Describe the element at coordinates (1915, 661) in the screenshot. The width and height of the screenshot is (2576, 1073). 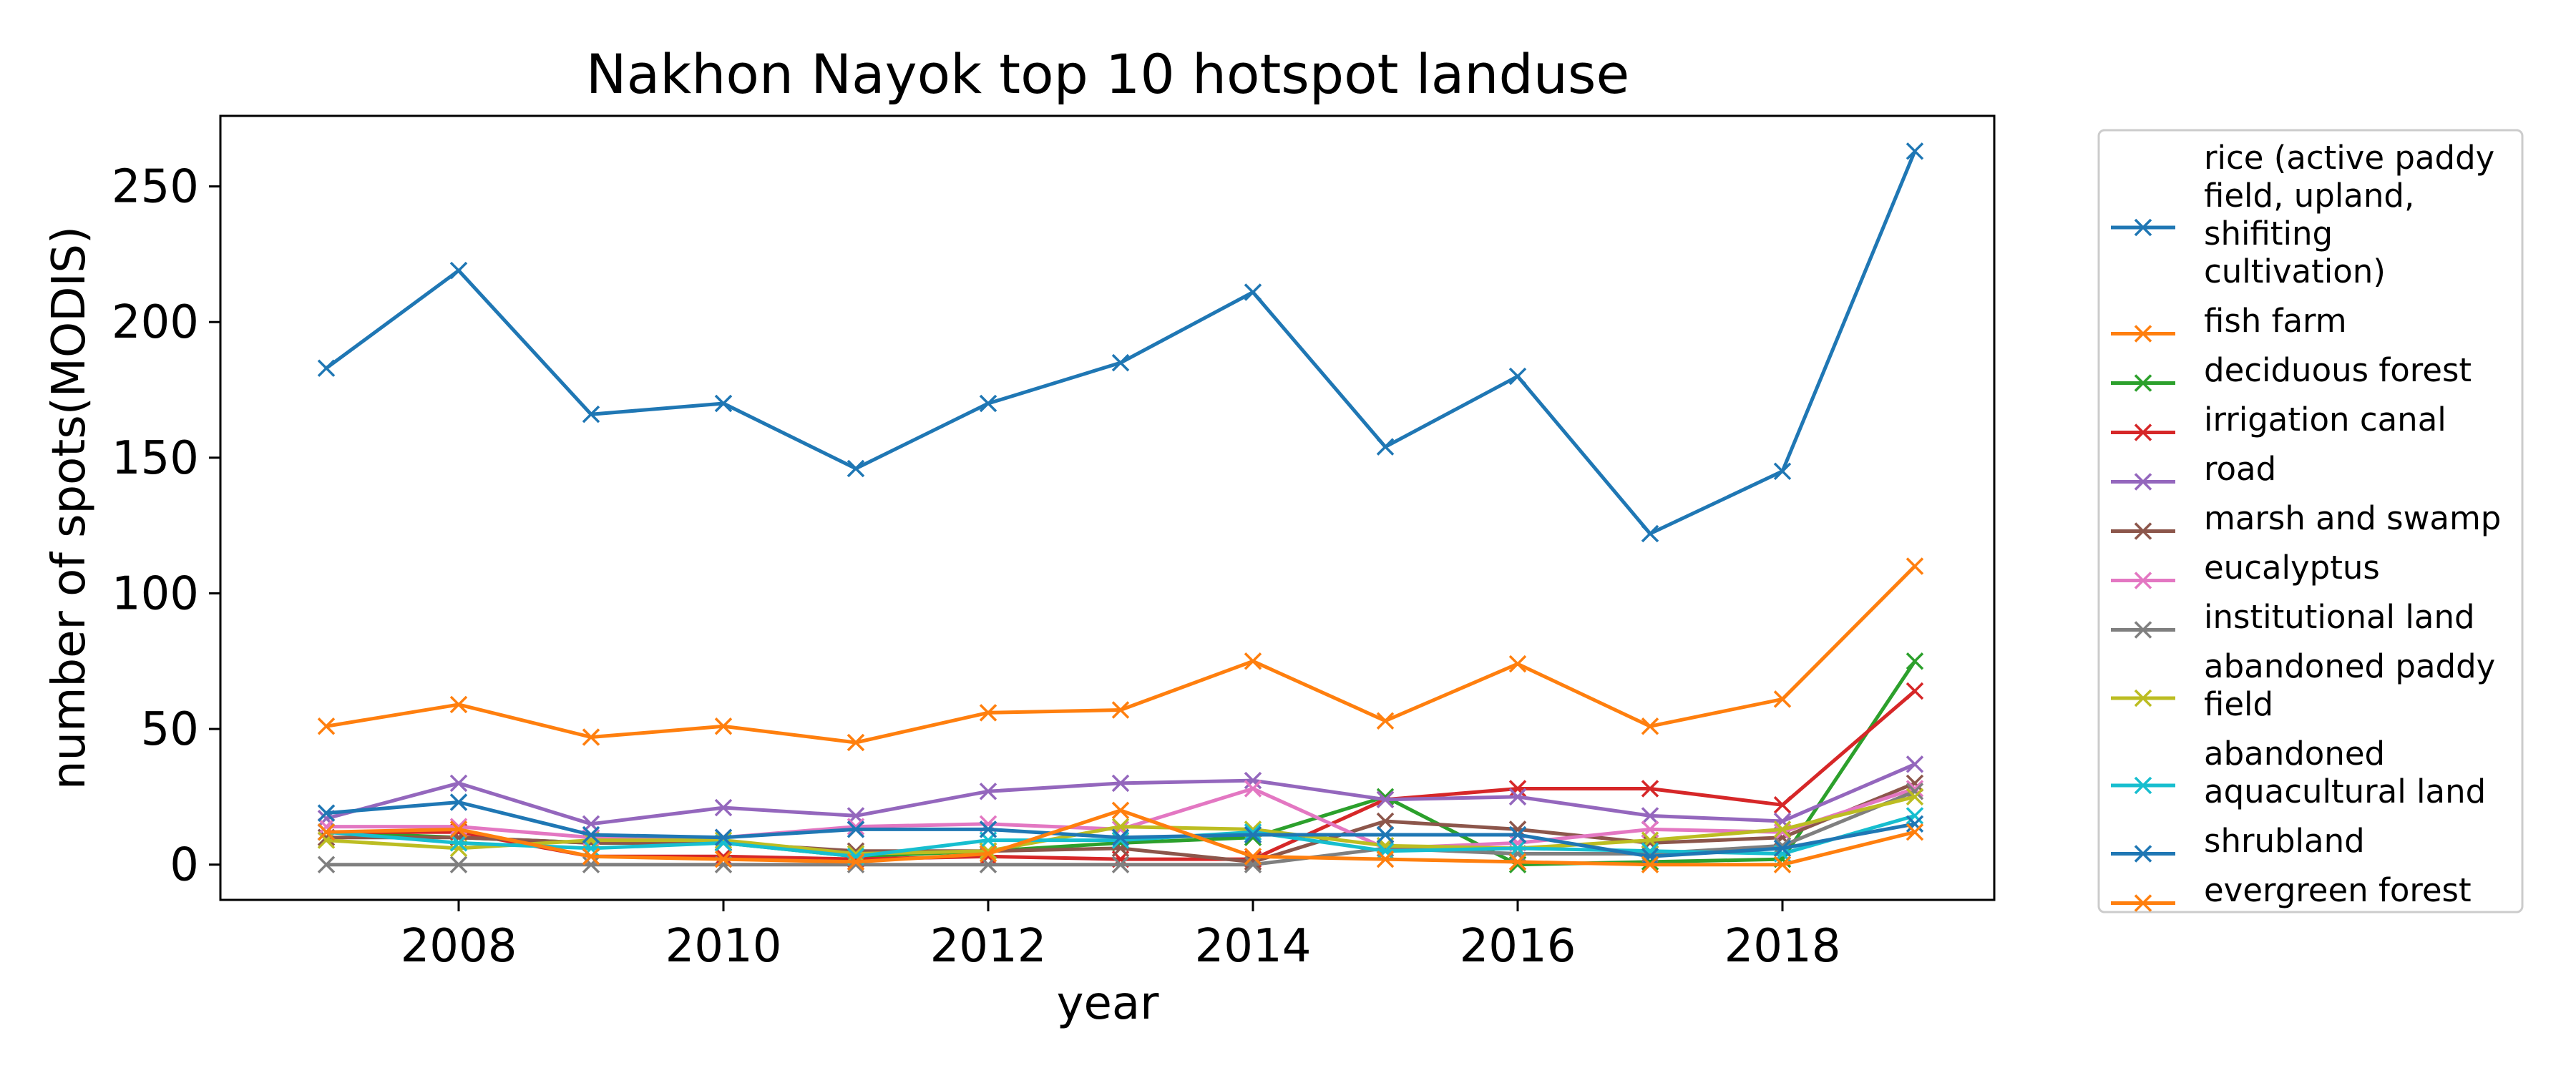
I see `series-deciduous-forest-point` at that location.